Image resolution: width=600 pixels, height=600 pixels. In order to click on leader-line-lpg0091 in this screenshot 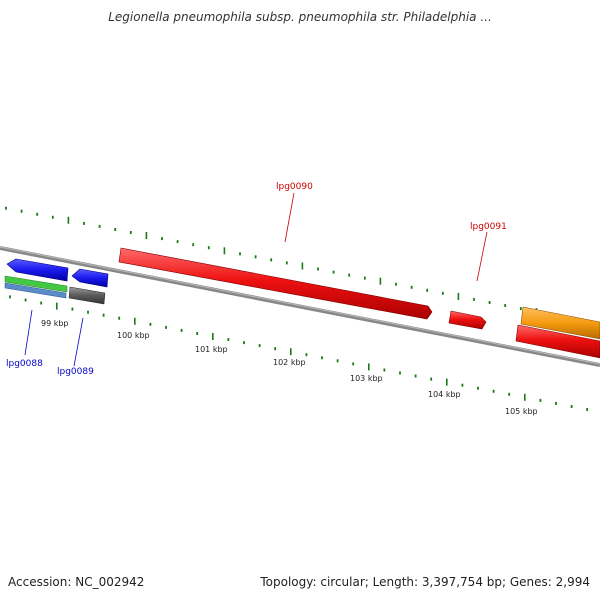, I will do `click(482, 256)`.